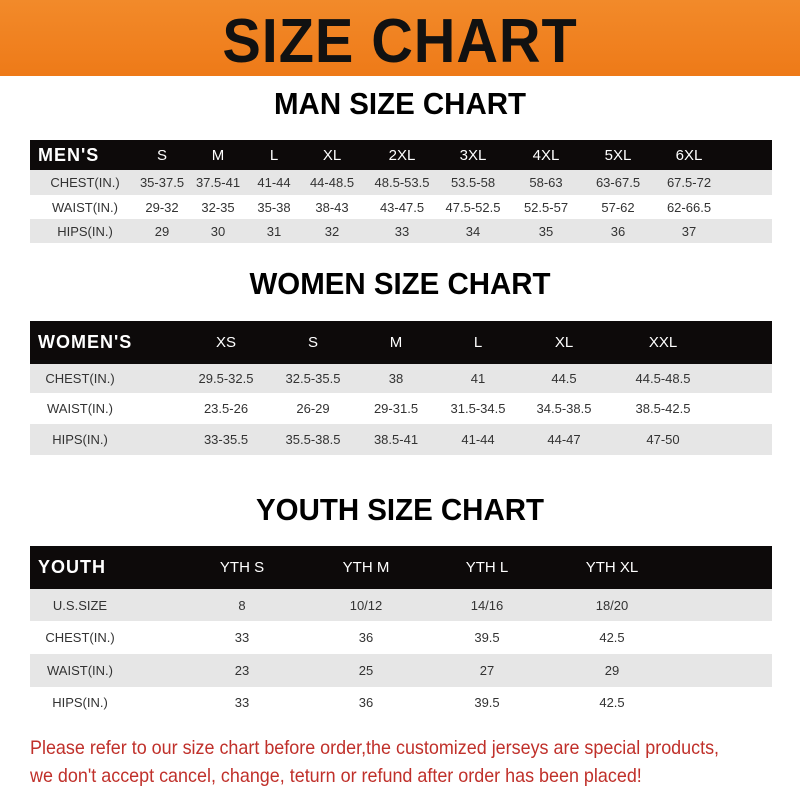 The height and width of the screenshot is (800, 800). What do you see at coordinates (274, 231) in the screenshot?
I see `table-cell: 31` at bounding box center [274, 231].